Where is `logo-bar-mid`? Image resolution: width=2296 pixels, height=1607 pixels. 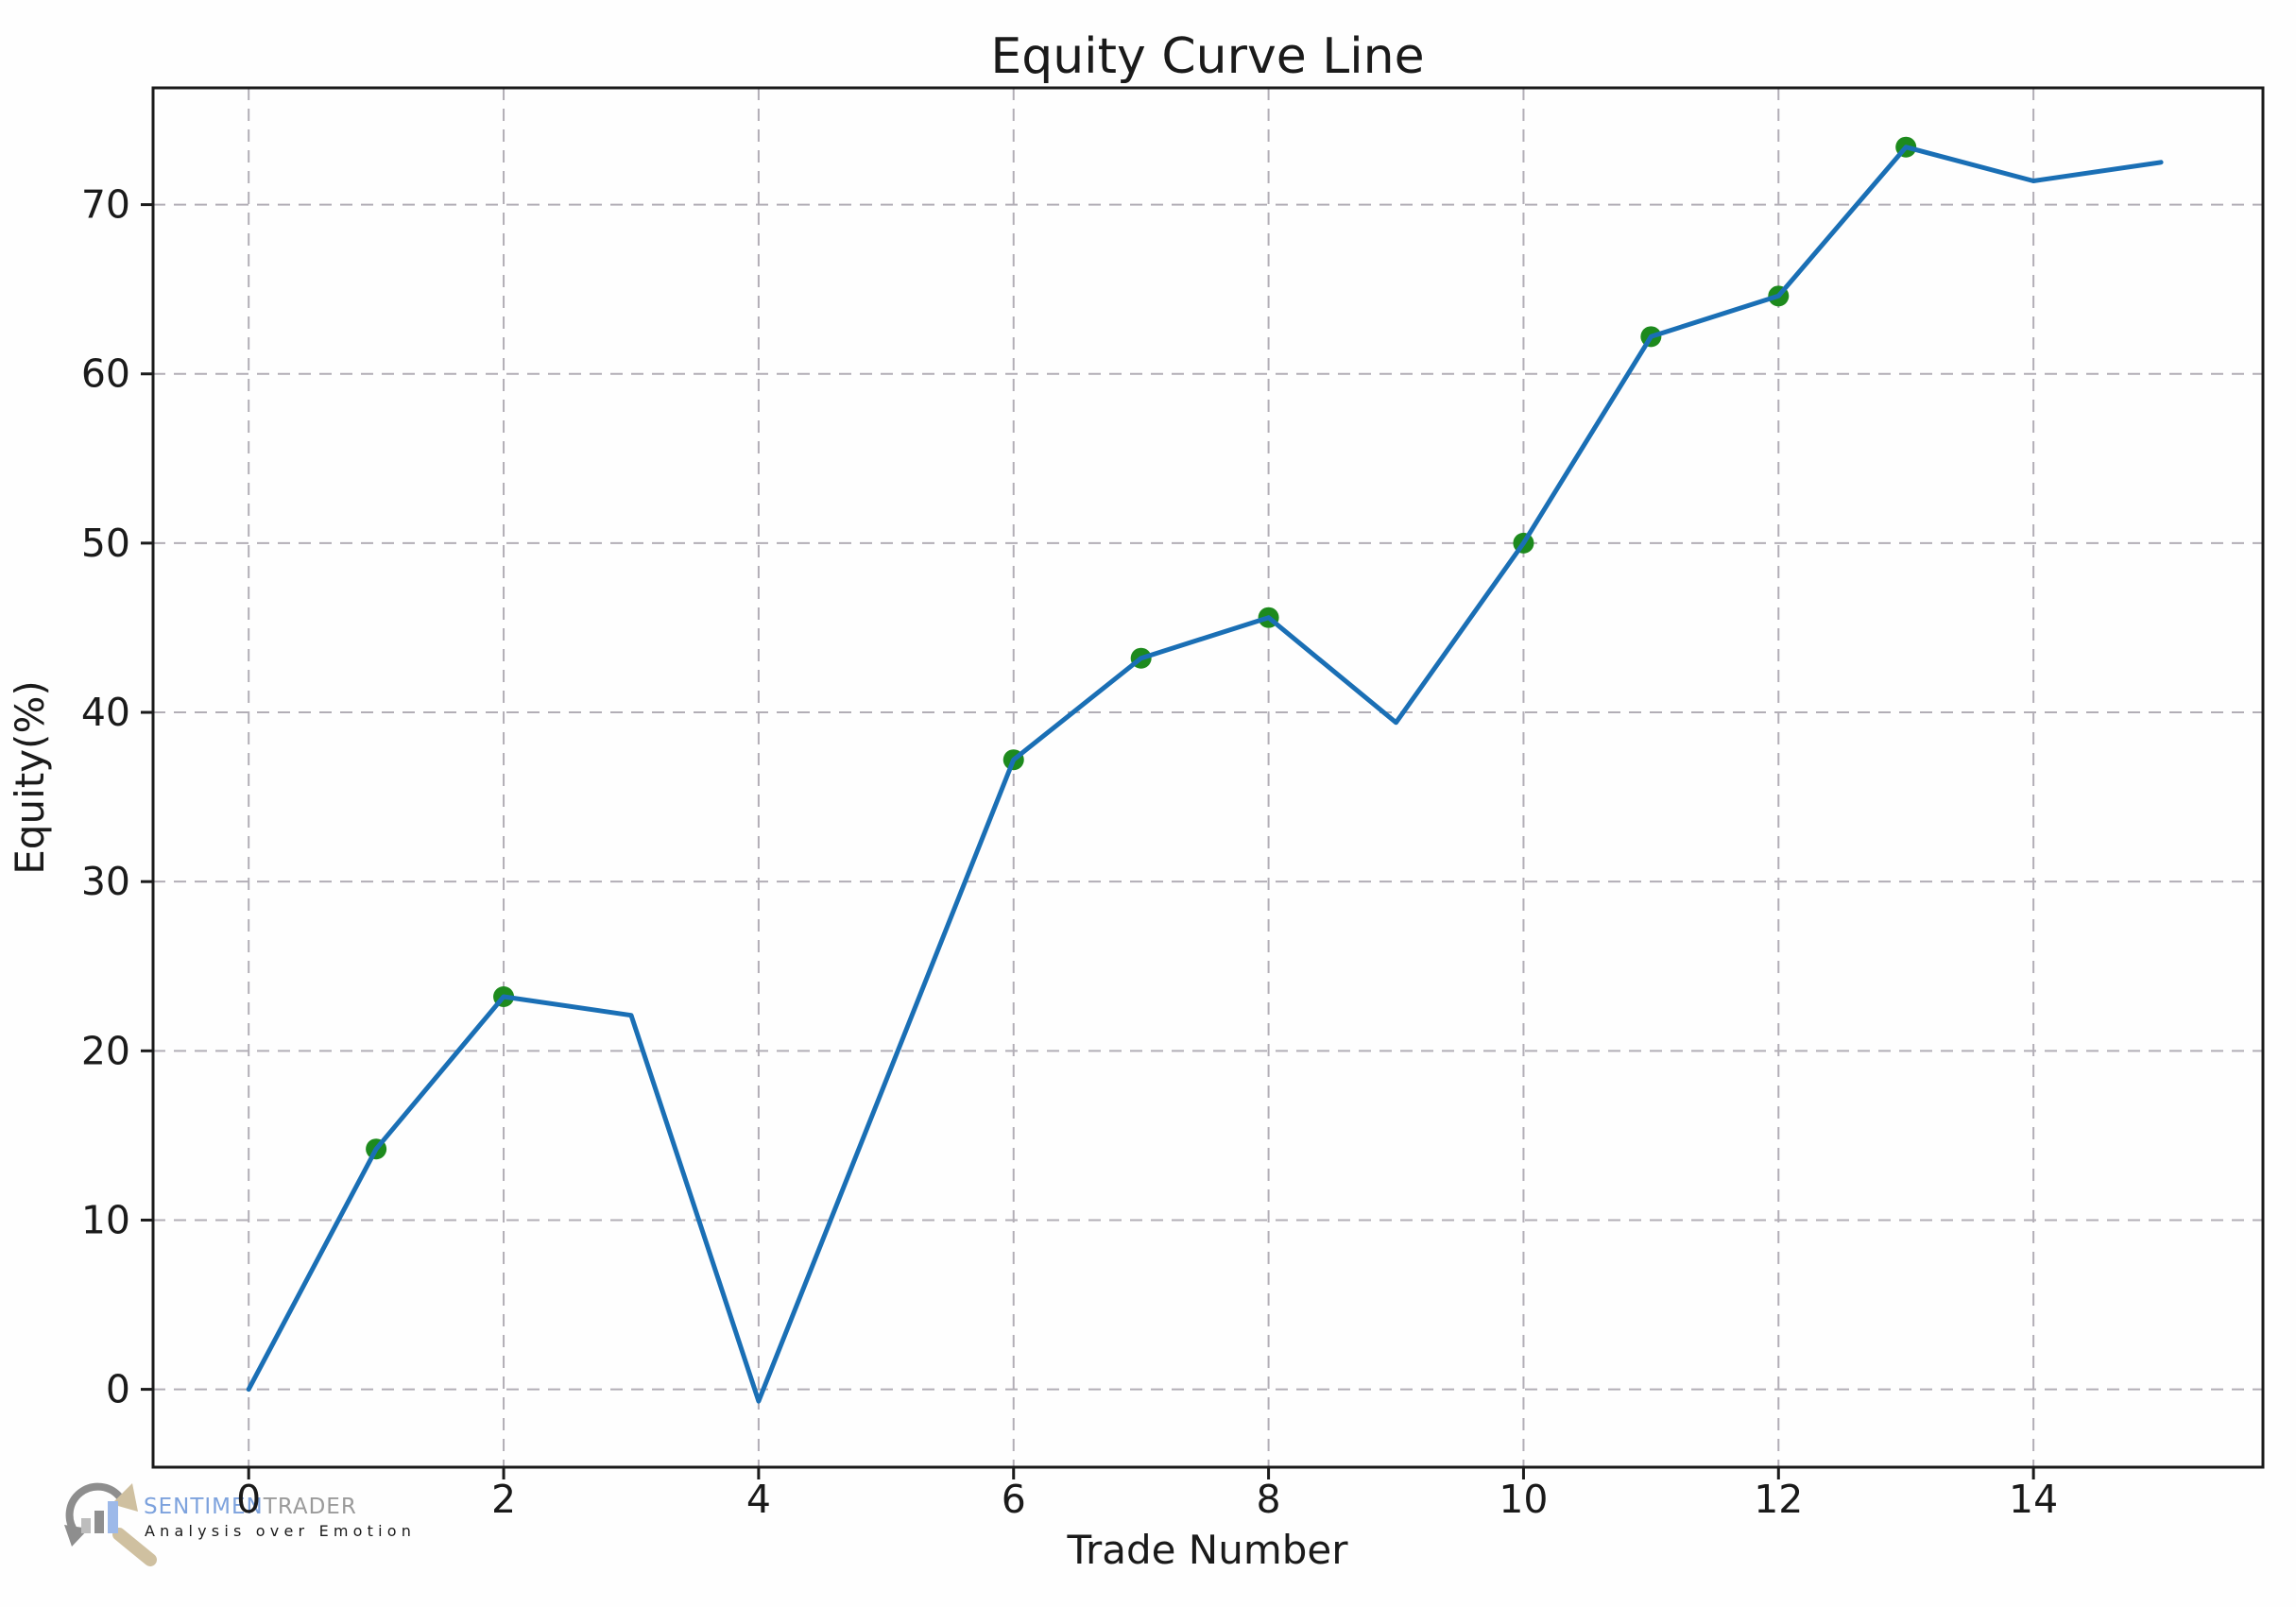 logo-bar-mid is located at coordinates (99, 1522).